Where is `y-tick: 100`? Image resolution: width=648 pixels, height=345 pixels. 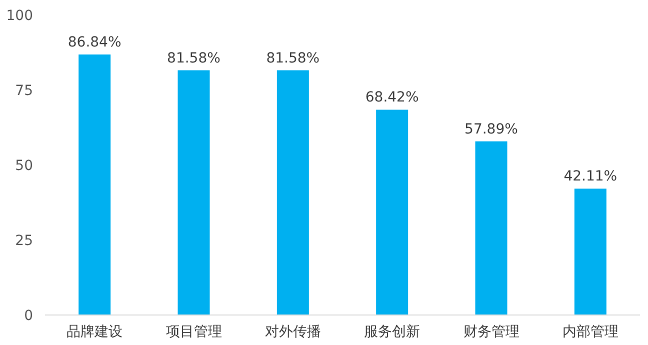
y-tick: 100 is located at coordinates (19, 16).